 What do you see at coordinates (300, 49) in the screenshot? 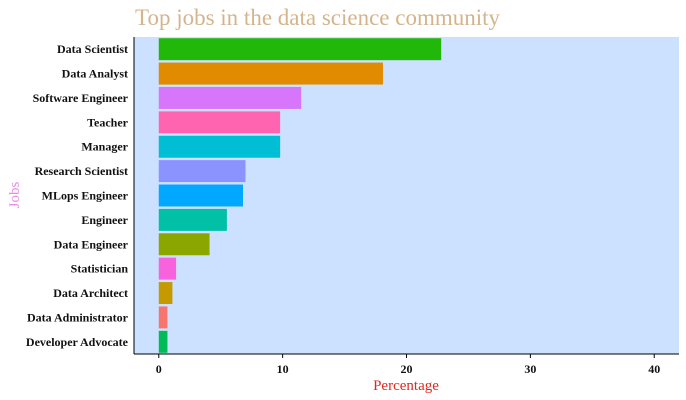
I see `bar-data-scientist` at bounding box center [300, 49].